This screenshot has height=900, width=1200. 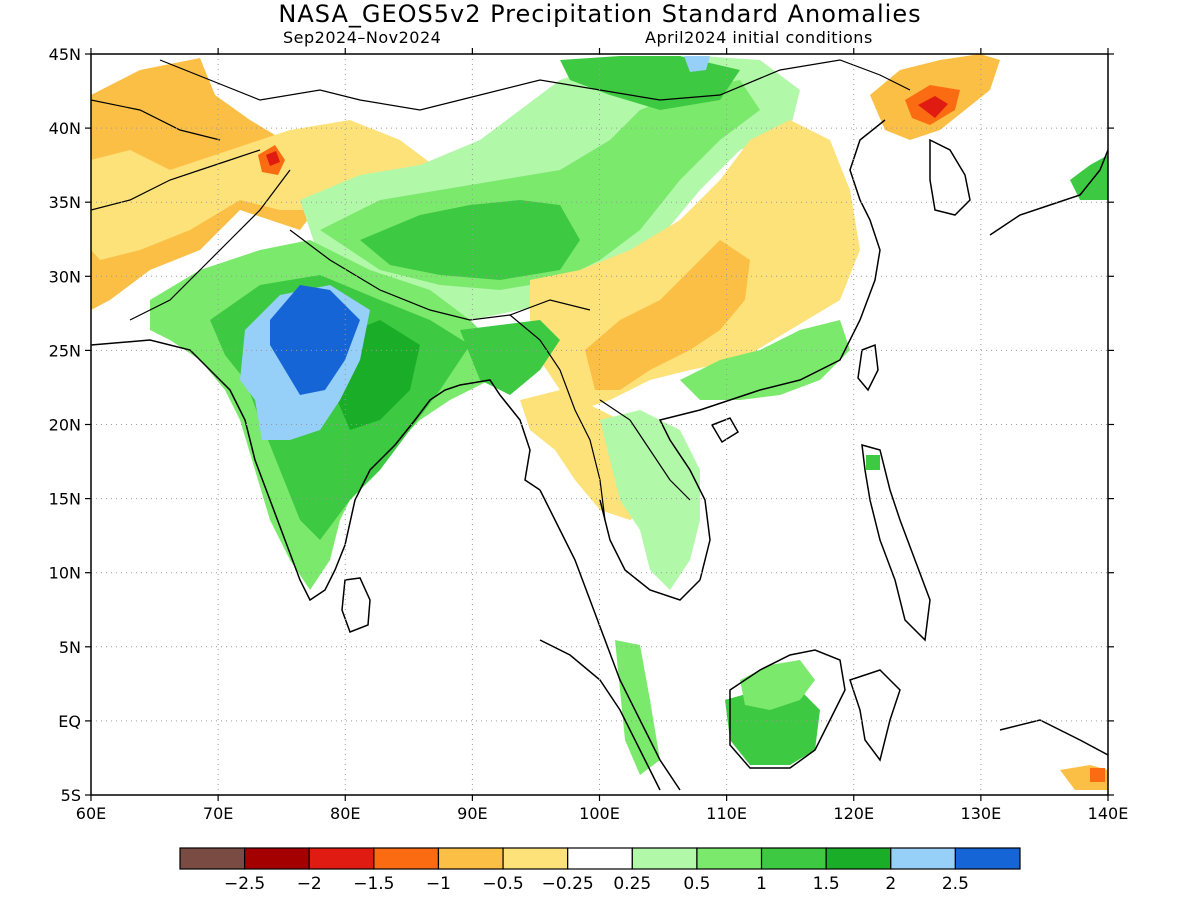 What do you see at coordinates (70, 647) in the screenshot?
I see `lat-tick-label: 5N` at bounding box center [70, 647].